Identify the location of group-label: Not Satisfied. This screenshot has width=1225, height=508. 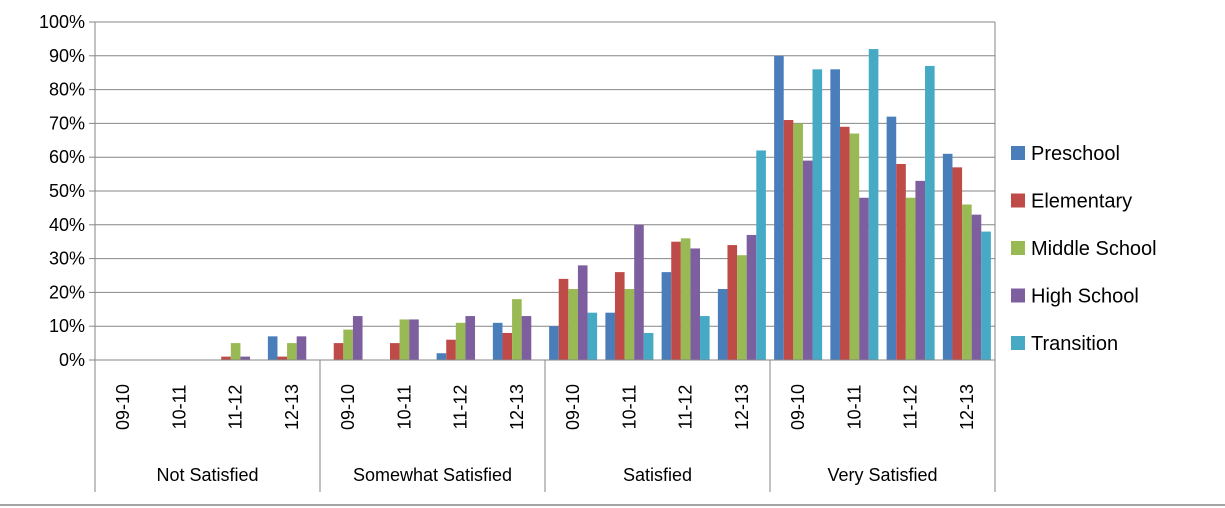
(207, 475).